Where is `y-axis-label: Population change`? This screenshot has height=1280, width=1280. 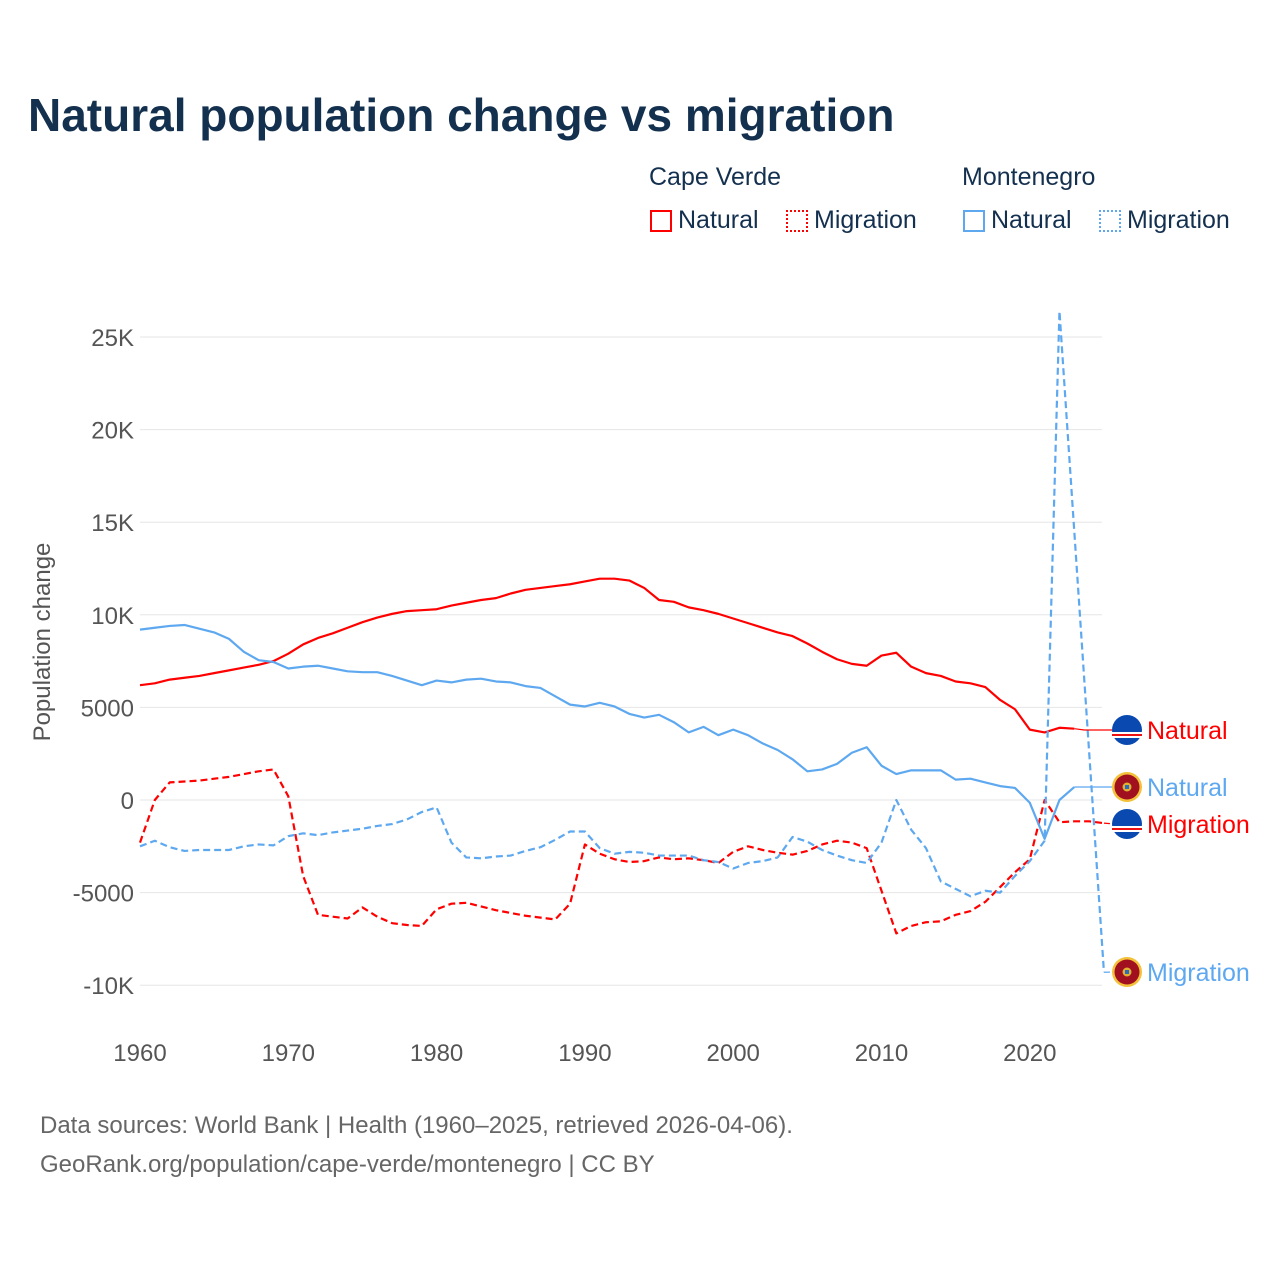 y-axis-label: Population change is located at coordinates (42, 642).